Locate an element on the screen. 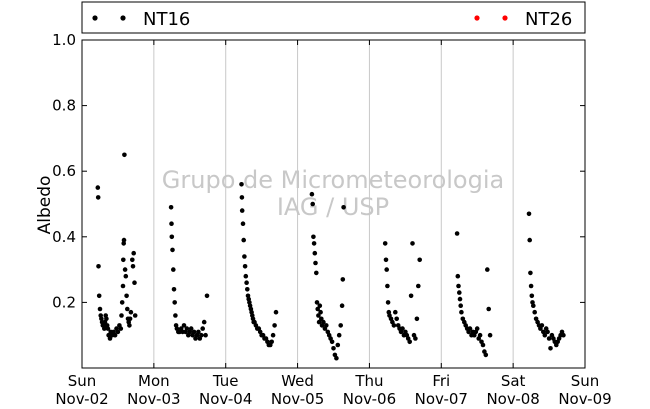  legend-frame is located at coordinates (333, 17).